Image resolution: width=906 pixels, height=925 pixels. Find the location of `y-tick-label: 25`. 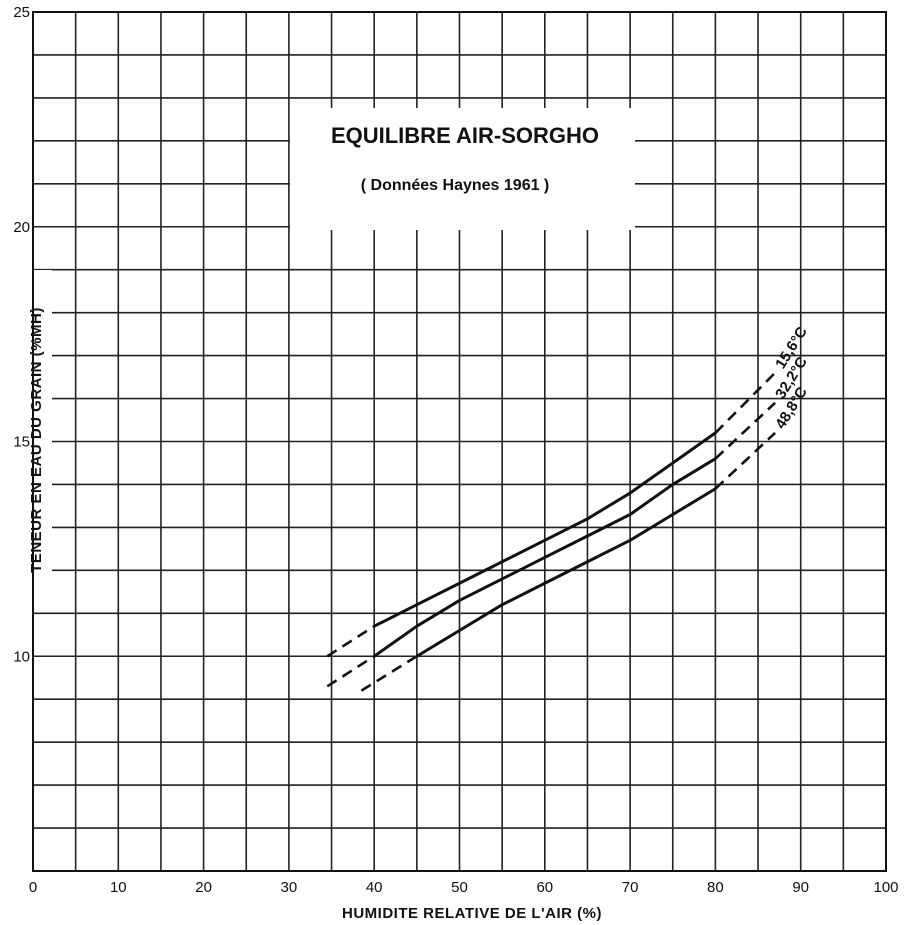

y-tick-label: 25 is located at coordinates (21, 12).